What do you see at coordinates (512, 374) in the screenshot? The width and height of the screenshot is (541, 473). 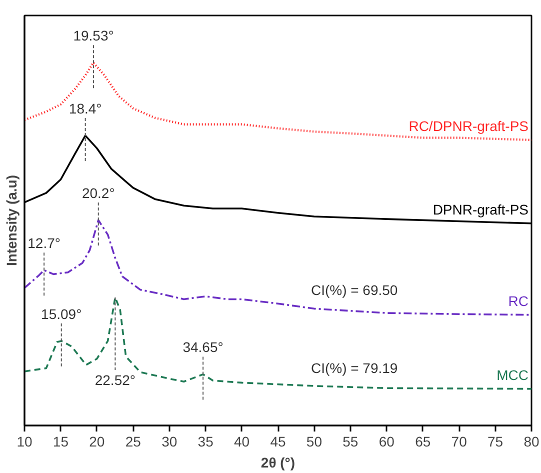 I see `series-label: MCC` at bounding box center [512, 374].